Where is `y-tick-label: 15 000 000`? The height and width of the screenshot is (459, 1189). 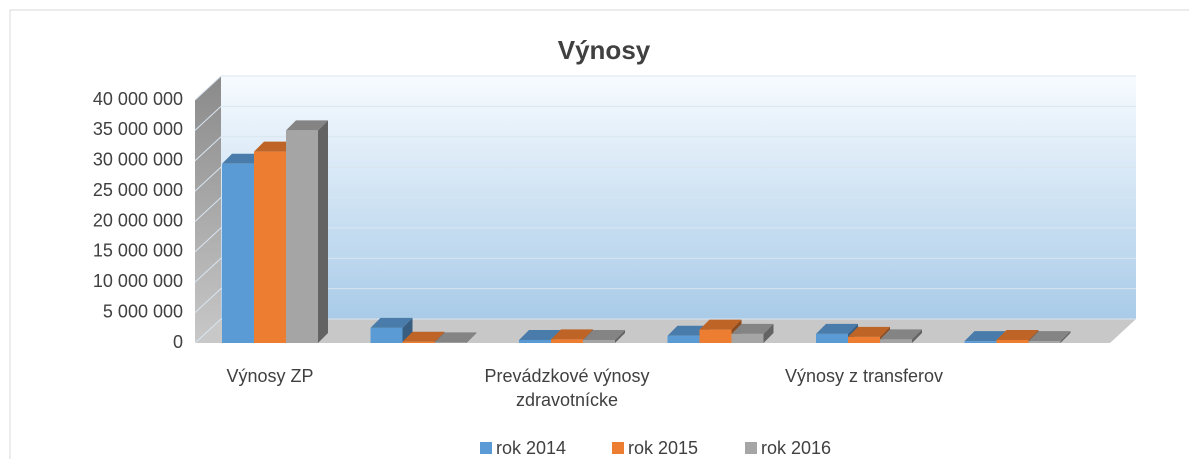 y-tick-label: 15 000 000 is located at coordinates (138, 251).